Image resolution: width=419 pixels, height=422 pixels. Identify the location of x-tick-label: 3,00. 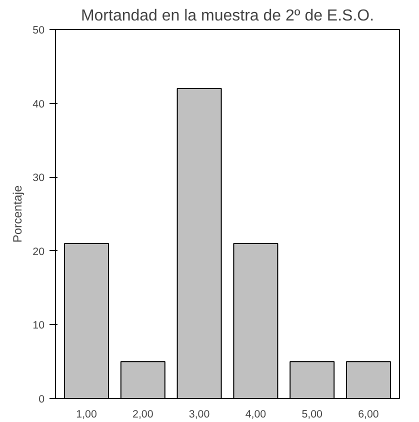
(199, 414).